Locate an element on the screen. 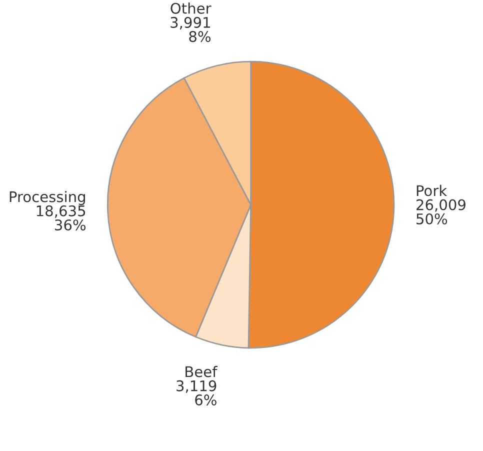 Image resolution: width=483 pixels, height=451 pixels. data-label: 26,009 50% is located at coordinates (441, 211).